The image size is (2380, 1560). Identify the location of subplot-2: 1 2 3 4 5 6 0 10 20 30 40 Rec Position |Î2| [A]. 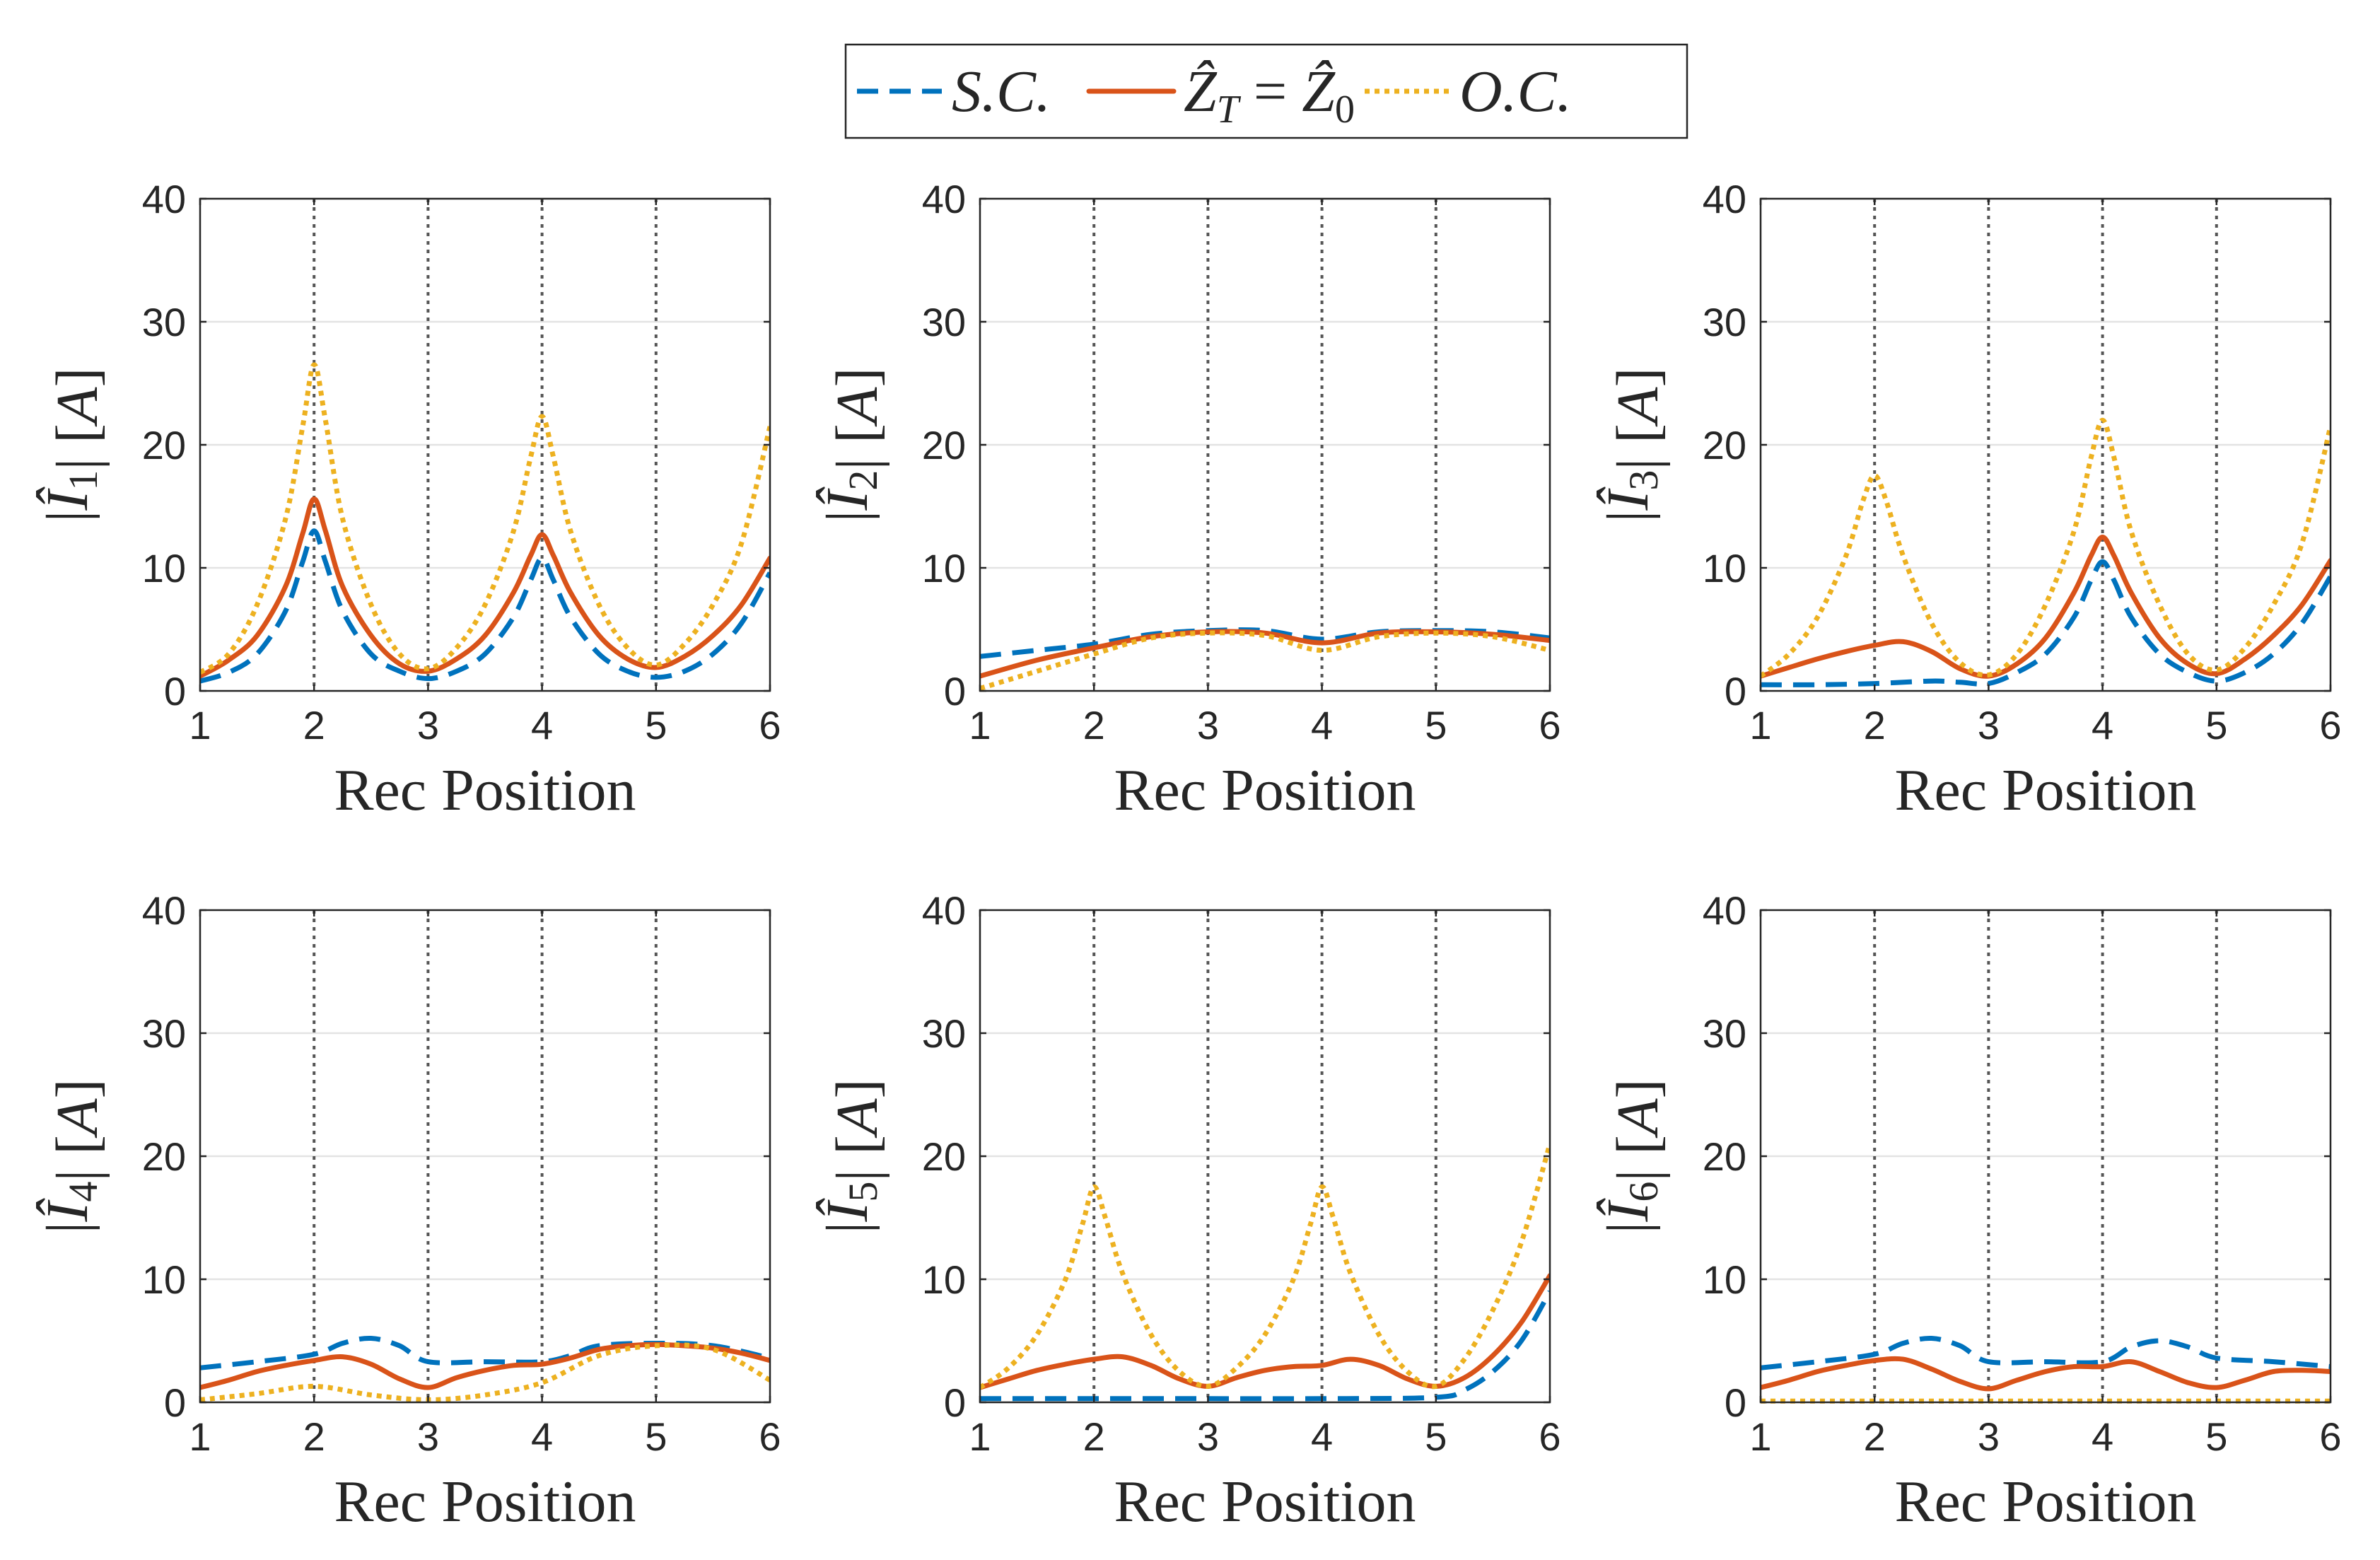
(1188, 500).